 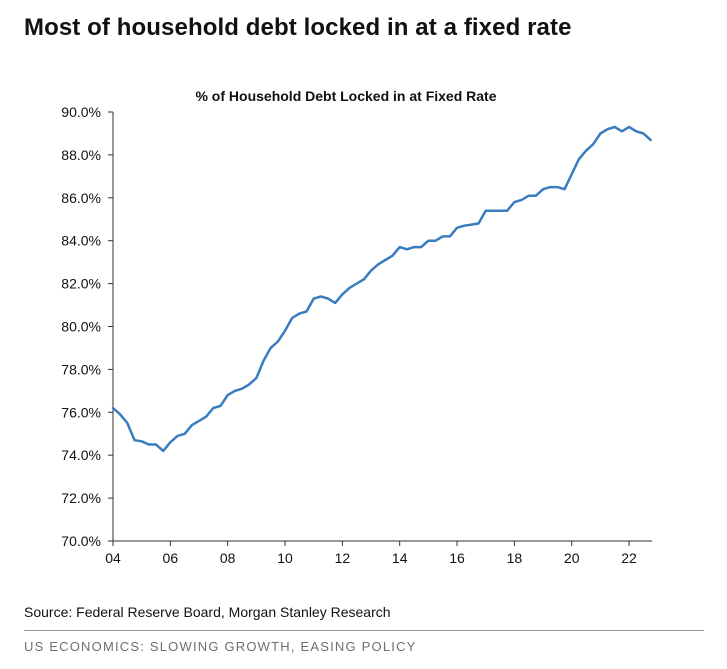 What do you see at coordinates (81, 541) in the screenshot?
I see `y-tick-label: 70.0%` at bounding box center [81, 541].